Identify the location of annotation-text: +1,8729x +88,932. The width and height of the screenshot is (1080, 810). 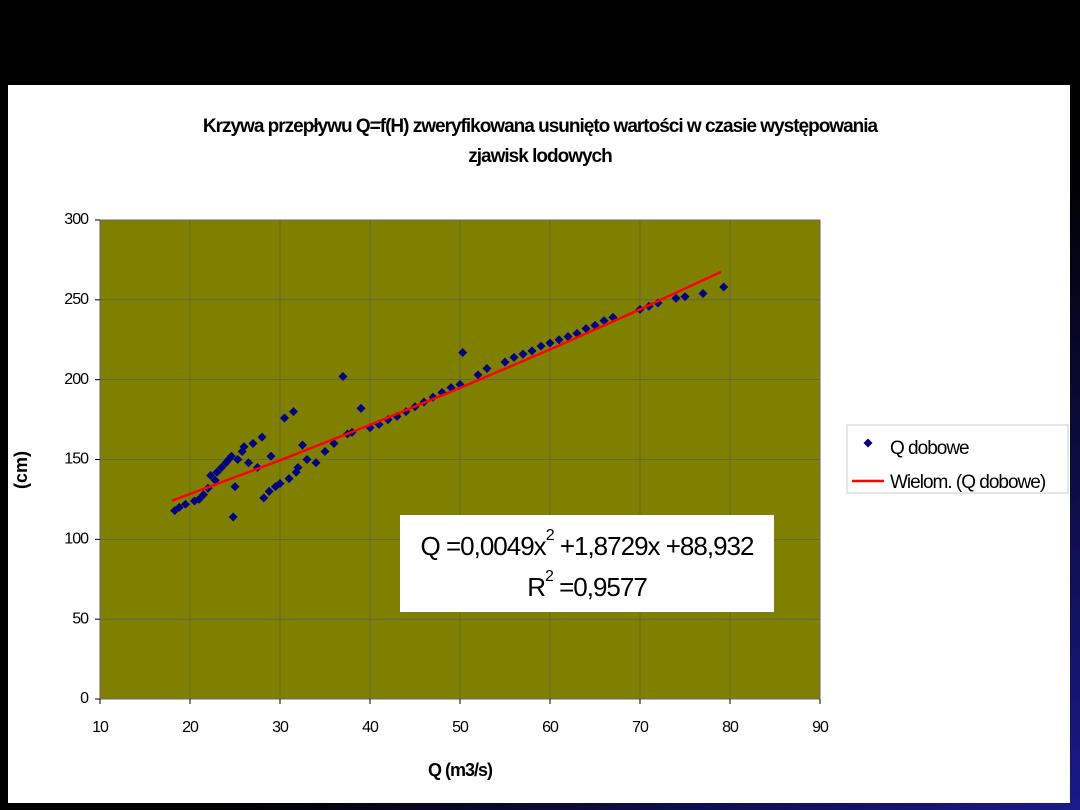
(654, 546).